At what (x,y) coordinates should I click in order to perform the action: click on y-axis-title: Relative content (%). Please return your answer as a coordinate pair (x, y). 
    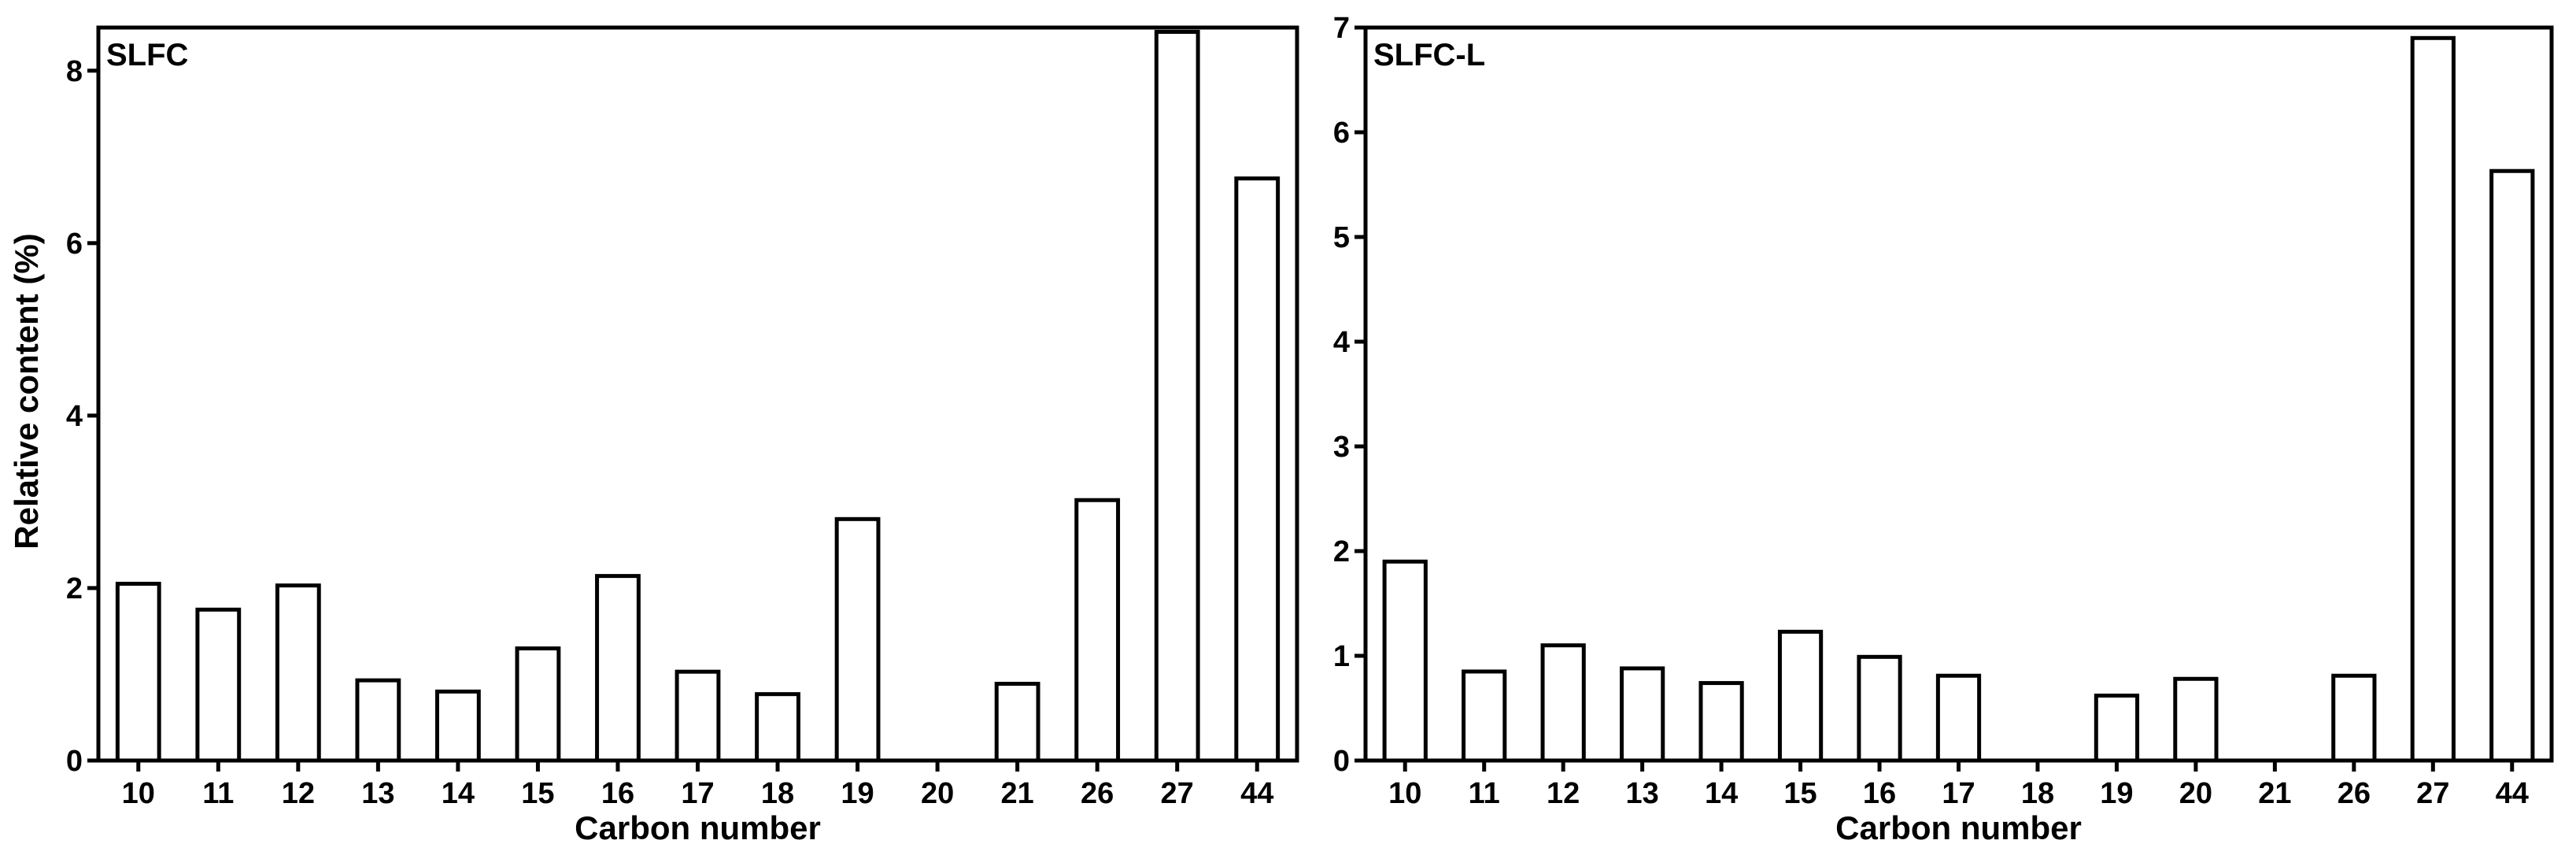
    Looking at the image, I should click on (26, 391).